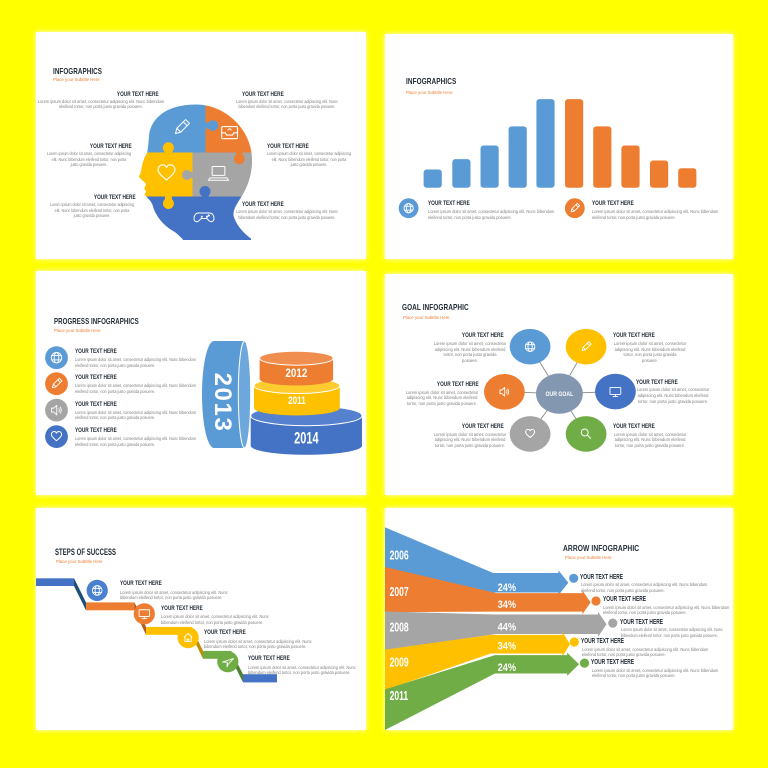 The image size is (768, 768). I want to click on svg-text: 2007, so click(399, 593).